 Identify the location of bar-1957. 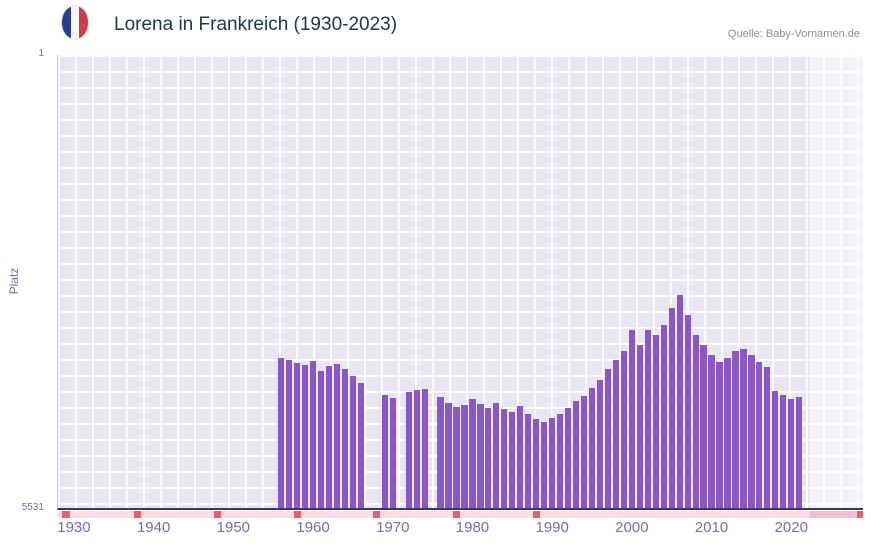
(289, 434).